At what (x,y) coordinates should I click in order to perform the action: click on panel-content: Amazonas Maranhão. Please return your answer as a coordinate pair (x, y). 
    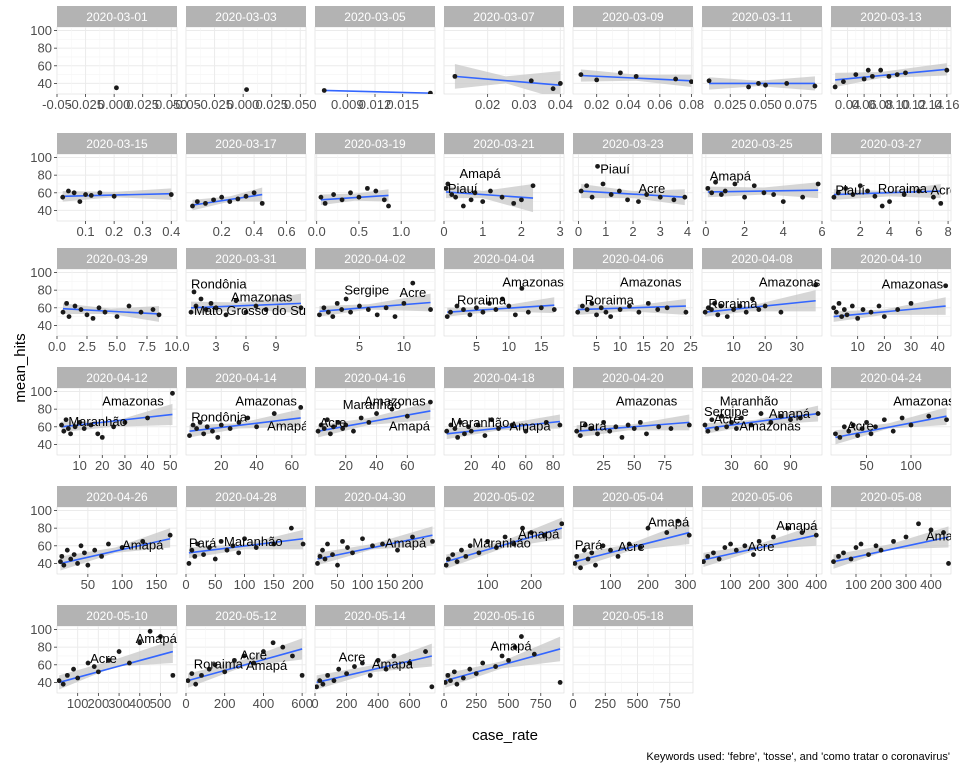
    Looking at the image, I should click on (117, 415).